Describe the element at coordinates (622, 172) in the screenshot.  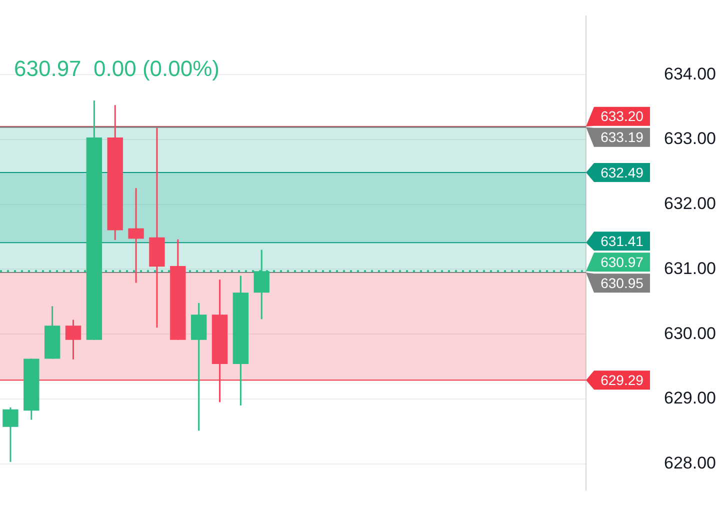
I see `ref-line-label: 632.49` at that location.